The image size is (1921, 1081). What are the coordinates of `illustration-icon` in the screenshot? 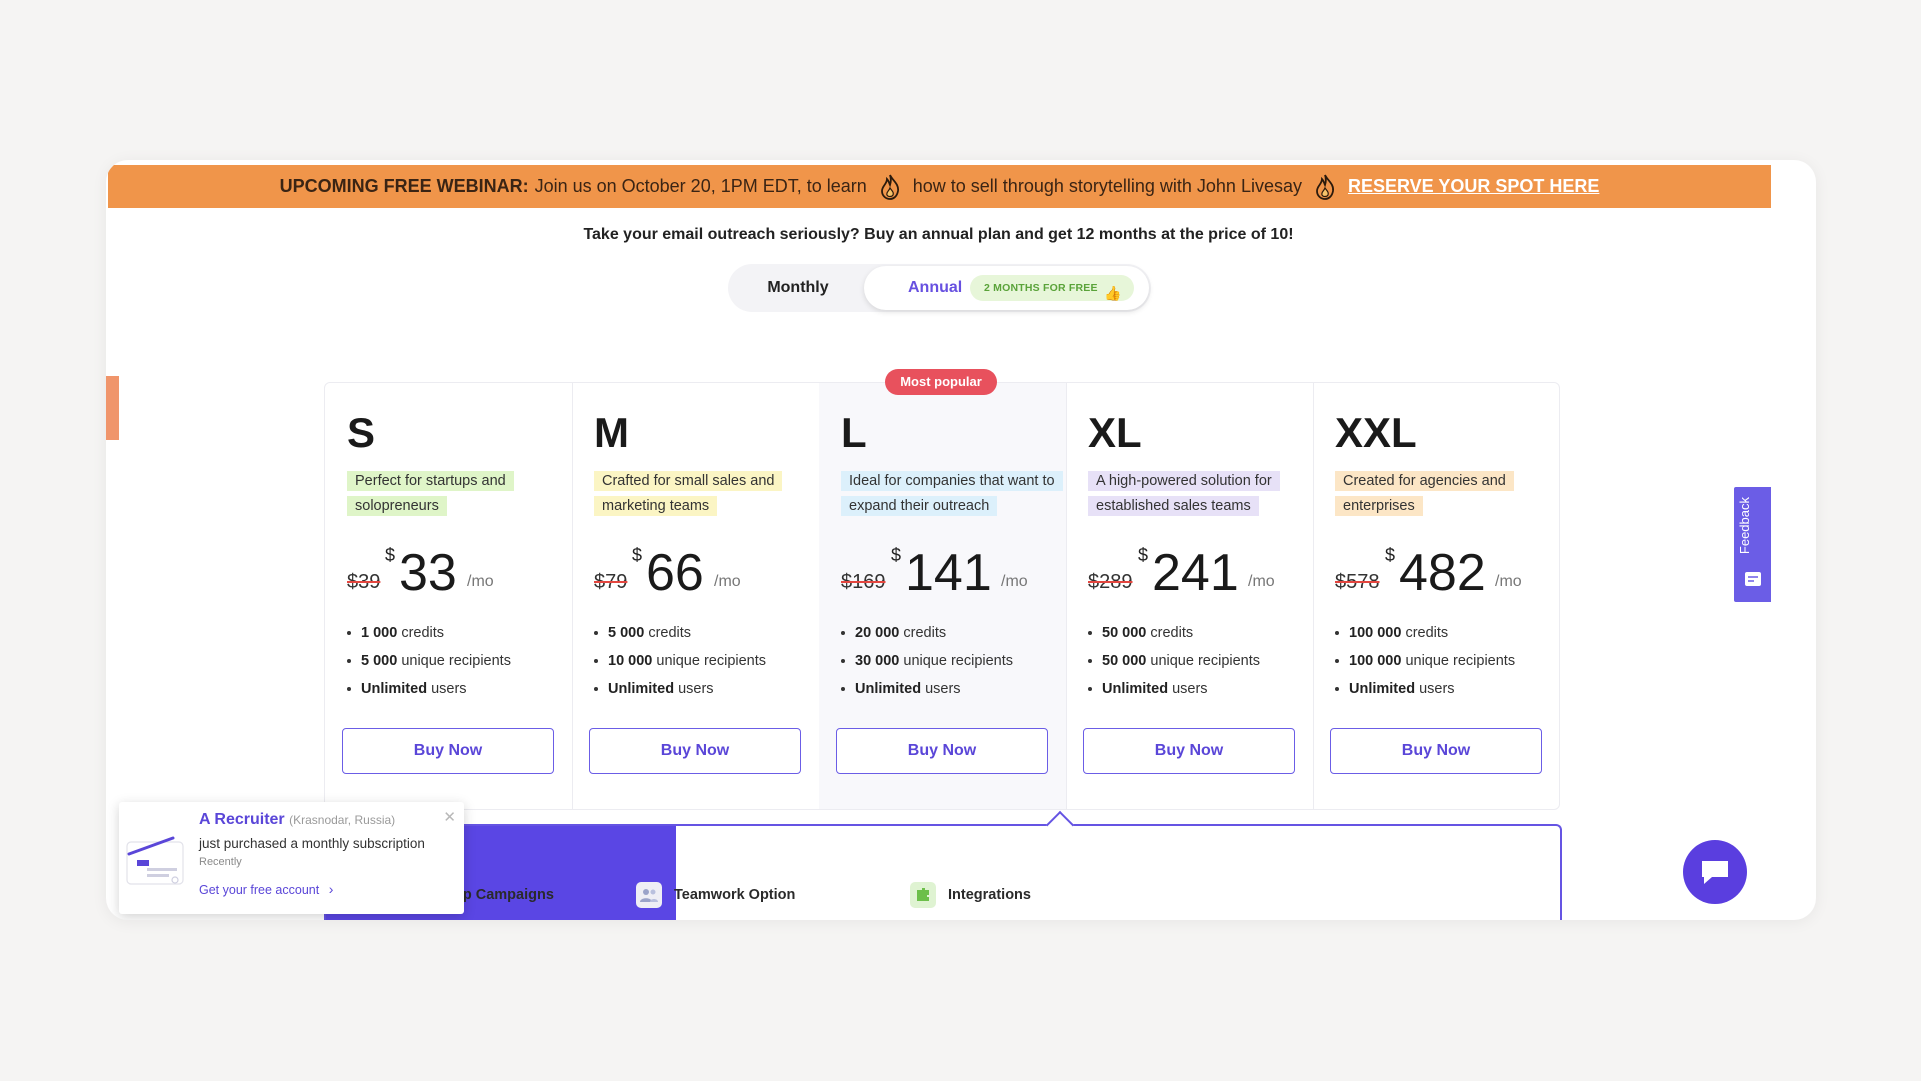 It's located at (158, 864).